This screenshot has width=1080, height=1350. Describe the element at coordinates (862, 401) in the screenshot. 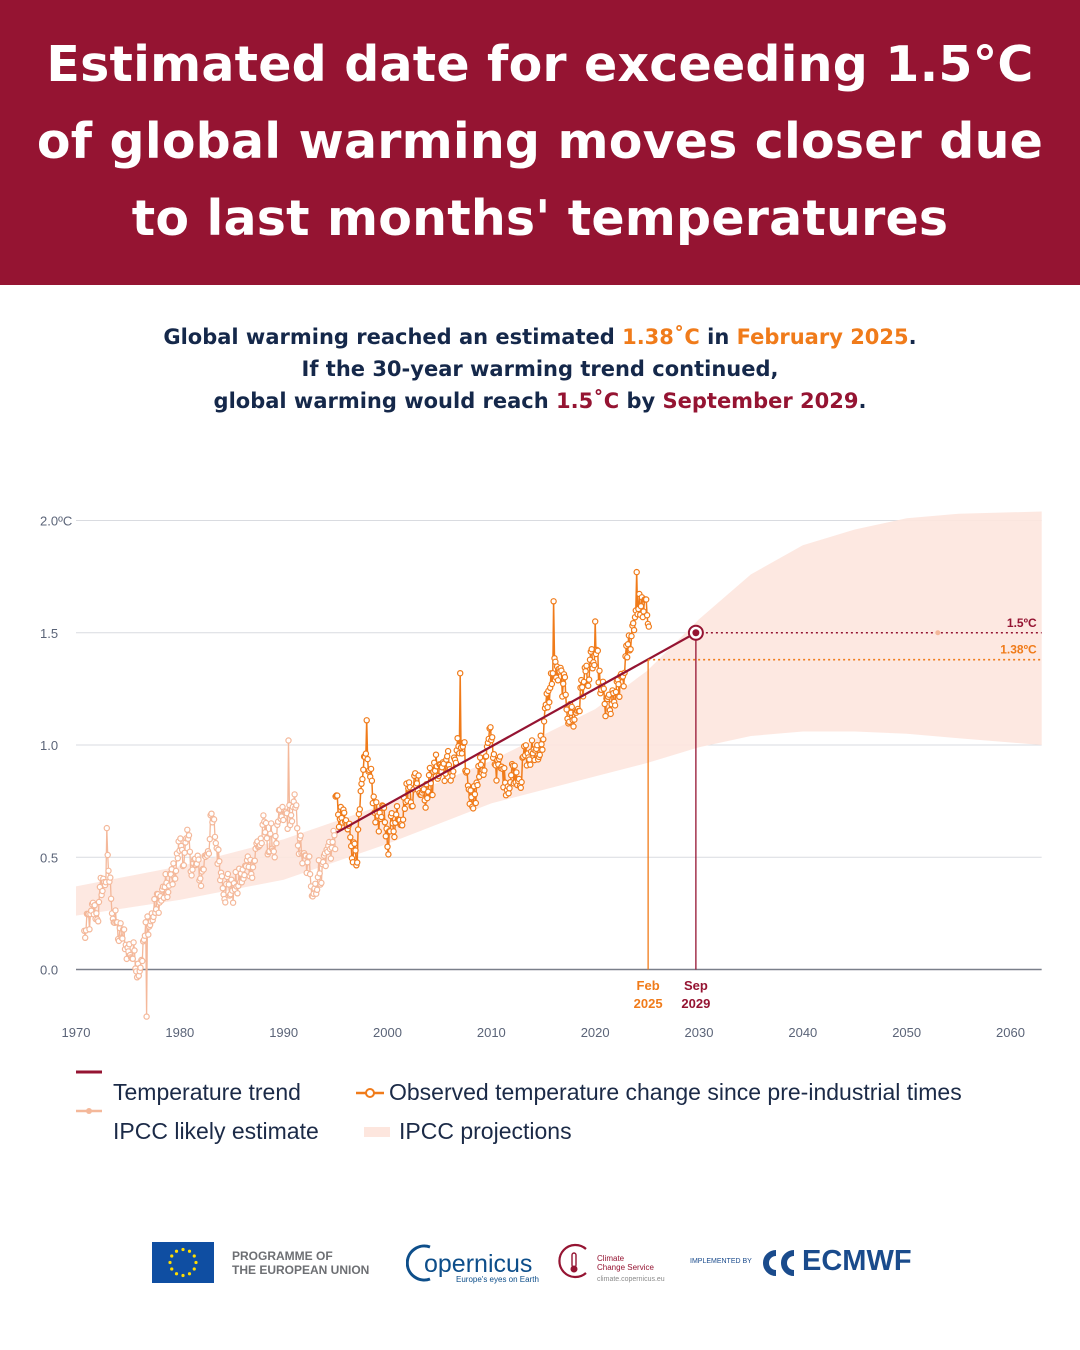

I see `subtitle-text: .` at that location.